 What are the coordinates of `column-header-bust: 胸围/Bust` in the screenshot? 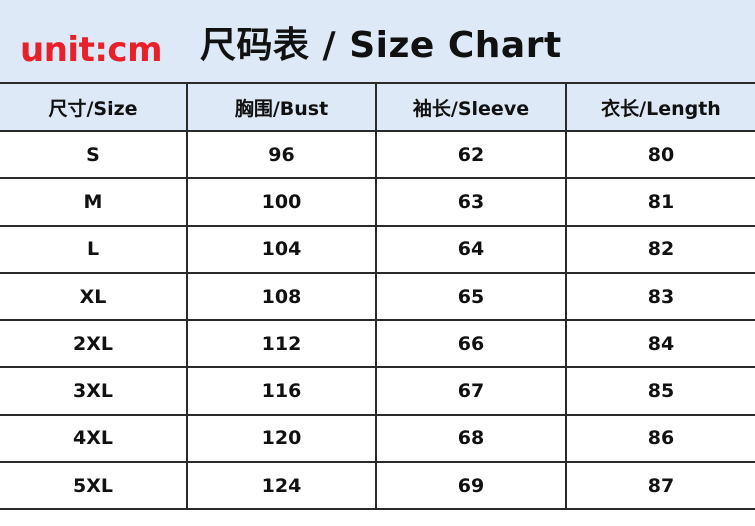 It's located at (281, 107).